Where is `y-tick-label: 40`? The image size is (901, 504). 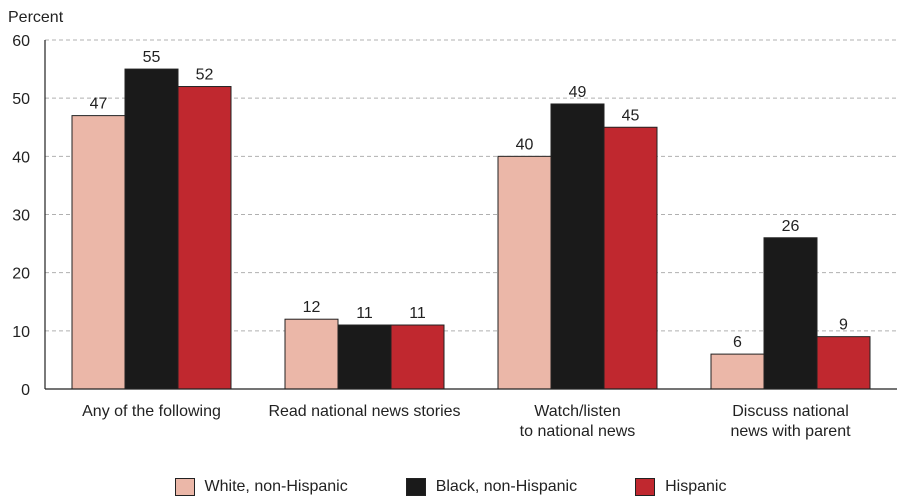
y-tick-label: 40 is located at coordinates (21, 157).